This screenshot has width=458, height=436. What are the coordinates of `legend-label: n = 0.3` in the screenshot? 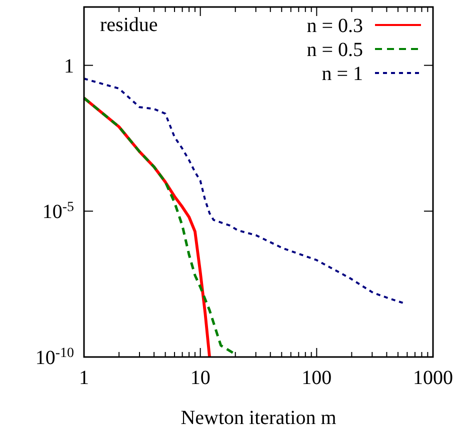 It's located at (334, 26).